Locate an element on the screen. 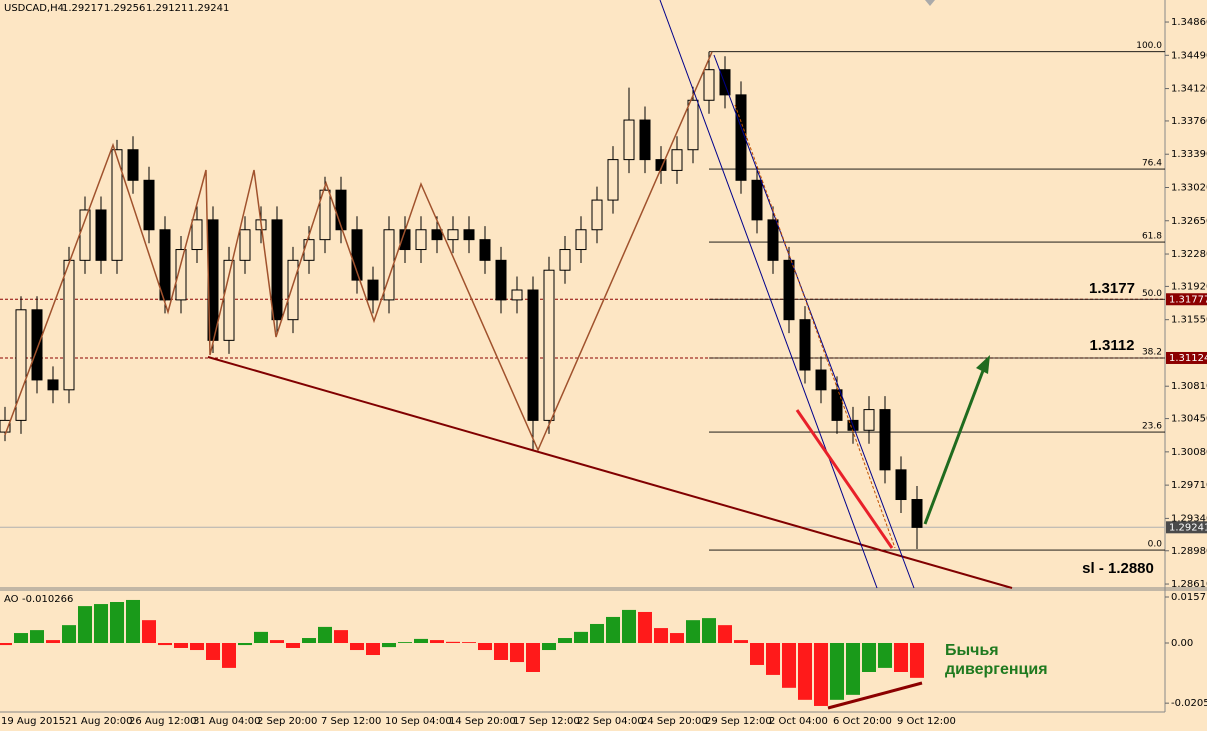  y-tick-label: 1.29340 is located at coordinates (1189, 518).